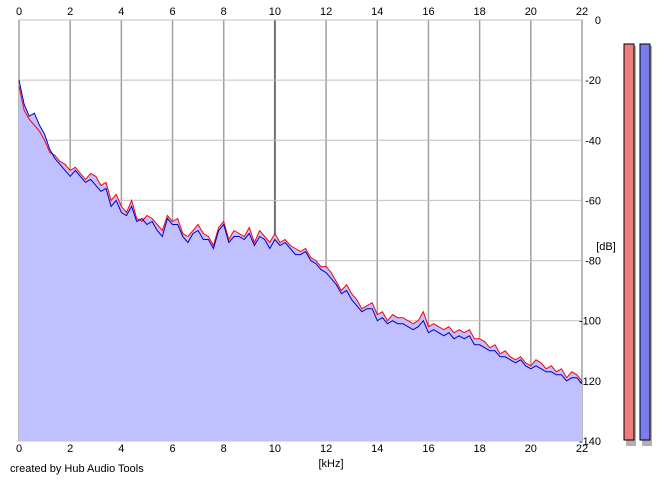 Image resolution: width=664 pixels, height=481 pixels. Describe the element at coordinates (590, 382) in the screenshot. I see `y-tick-label: -120` at that location.